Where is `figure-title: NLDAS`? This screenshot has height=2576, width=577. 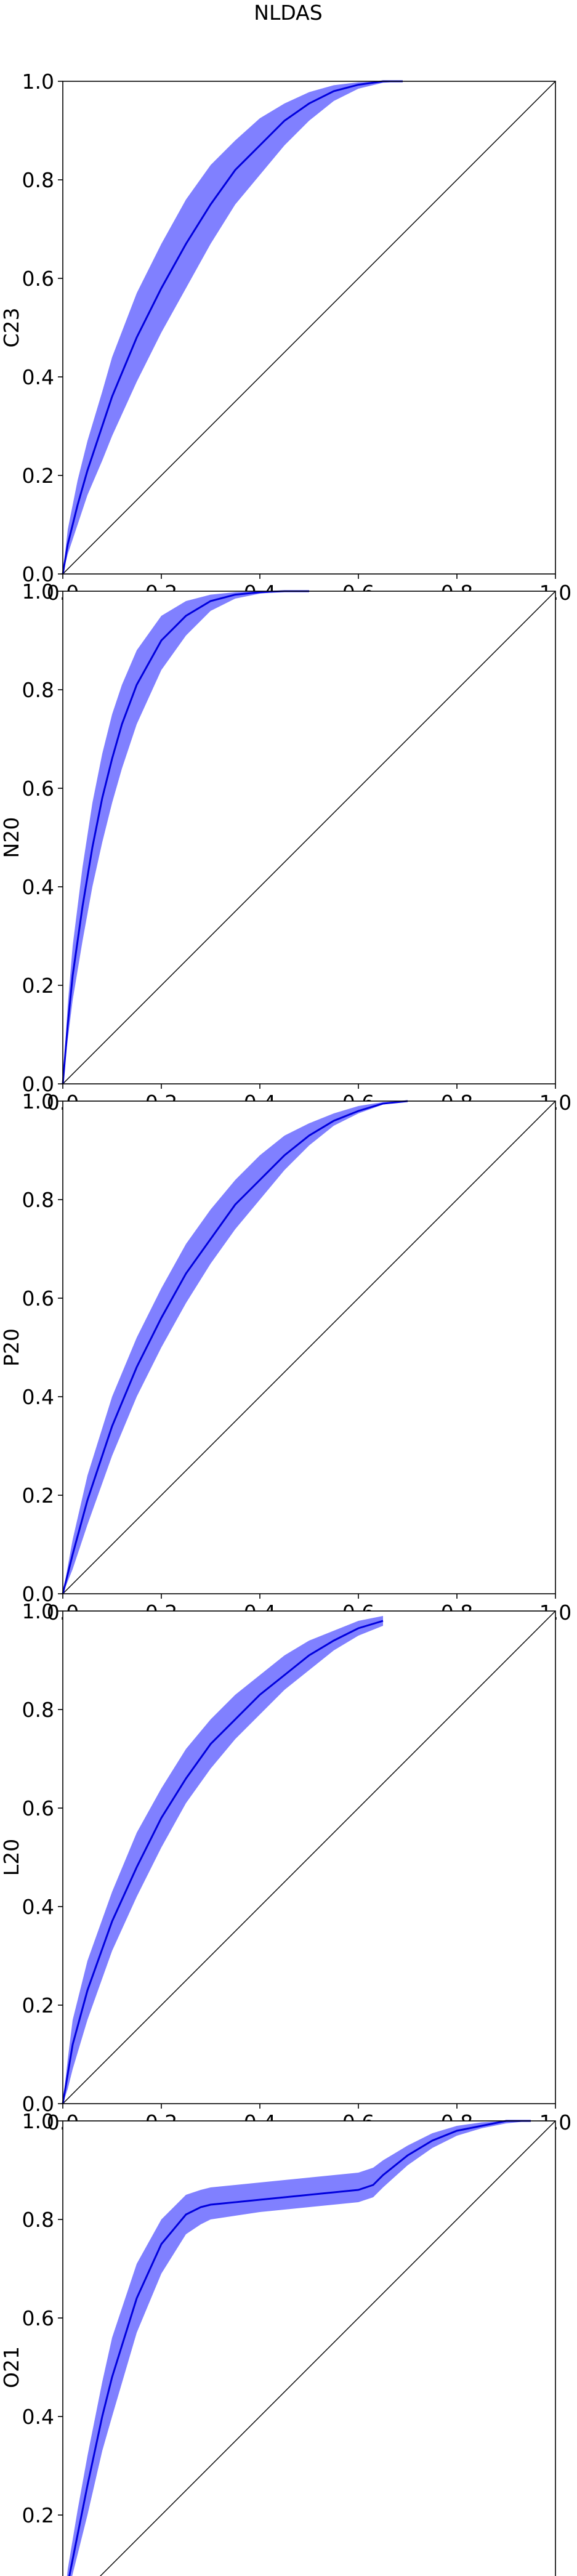
figure-title: NLDAS is located at coordinates (288, 13).